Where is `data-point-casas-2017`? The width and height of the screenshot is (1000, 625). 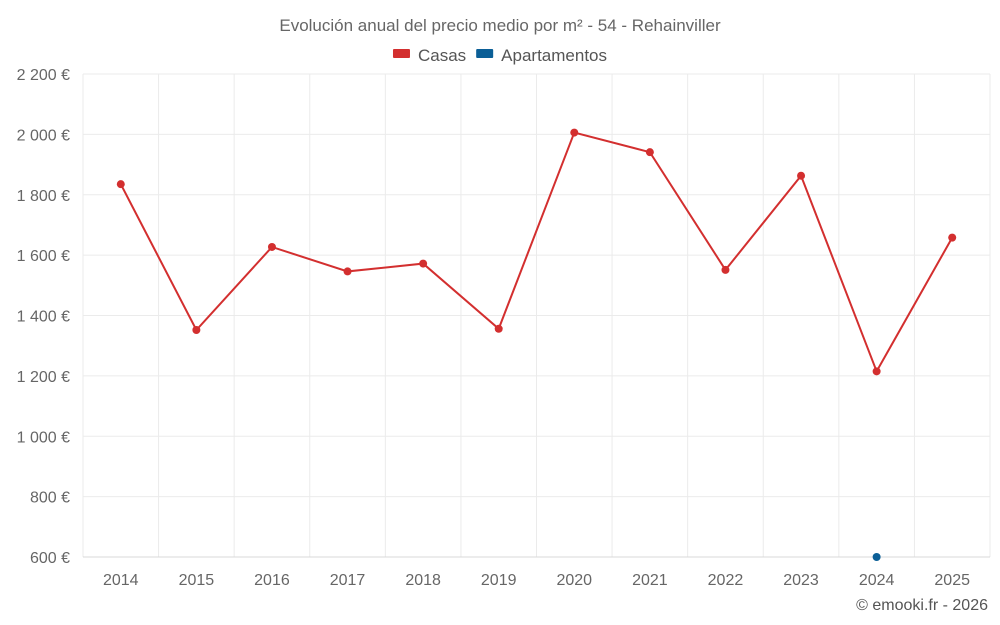 data-point-casas-2017 is located at coordinates (347, 271).